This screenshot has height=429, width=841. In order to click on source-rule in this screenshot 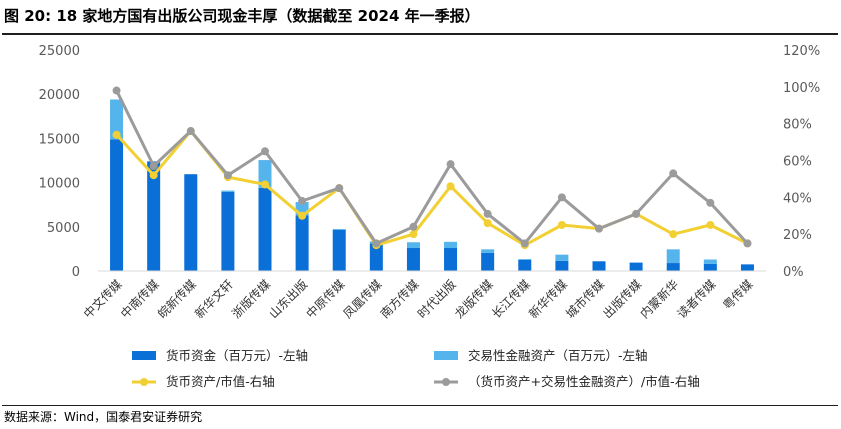, I will do `click(420, 405)`.